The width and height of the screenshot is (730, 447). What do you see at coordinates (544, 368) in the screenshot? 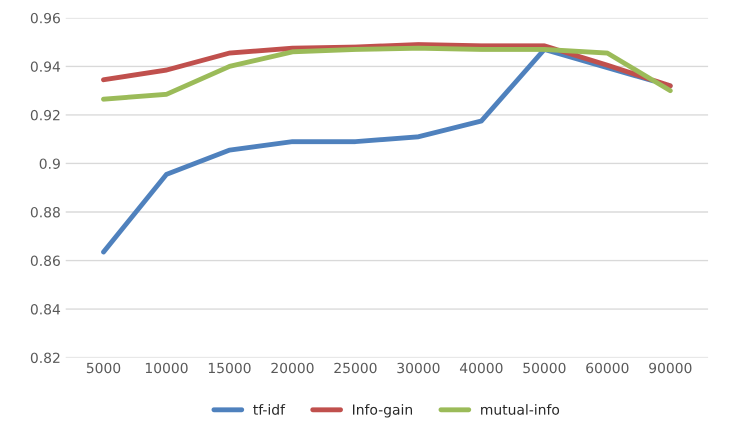
I see `x-tick-label: 50000` at bounding box center [544, 368].